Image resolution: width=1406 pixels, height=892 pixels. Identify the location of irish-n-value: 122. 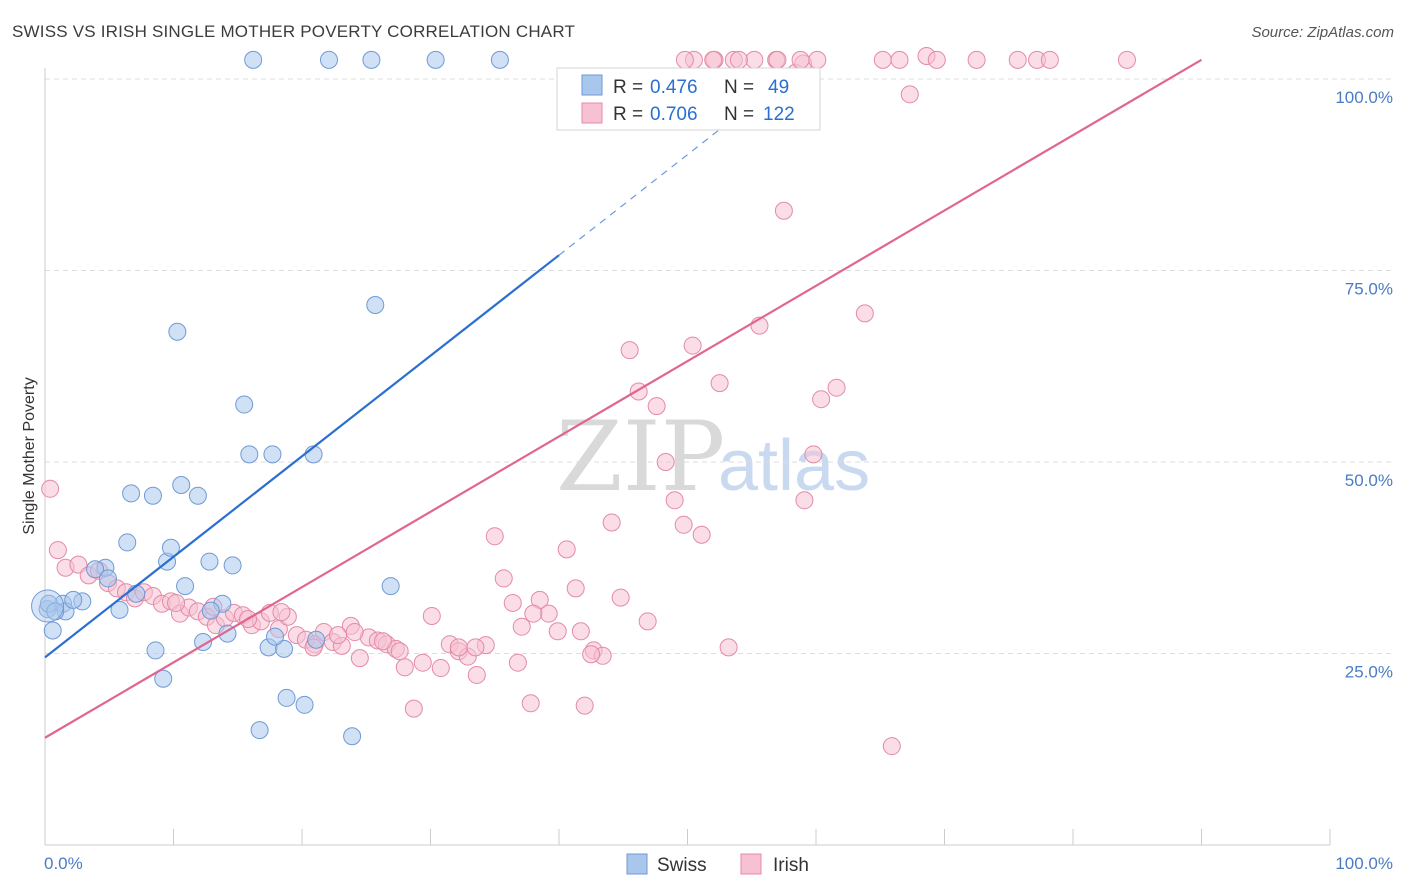
(779, 114).